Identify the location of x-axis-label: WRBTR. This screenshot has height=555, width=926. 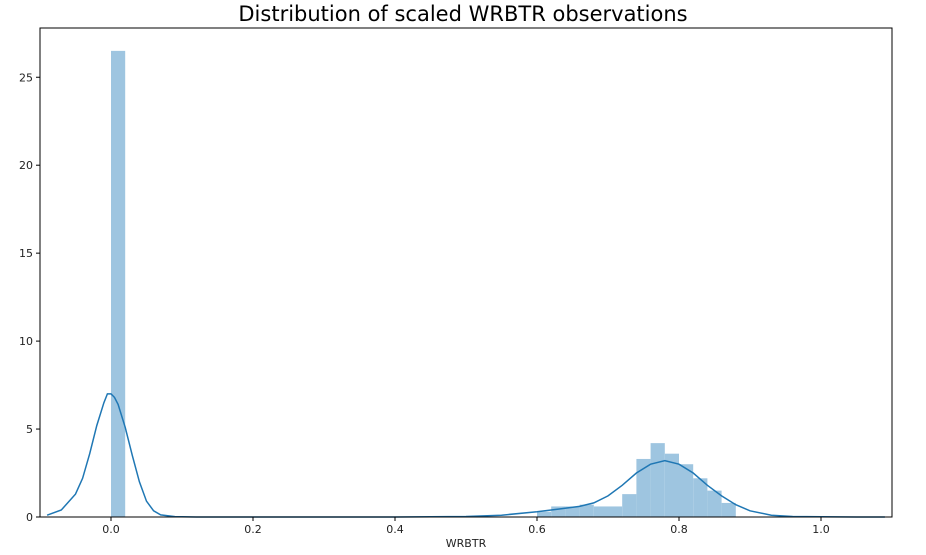
(466, 543).